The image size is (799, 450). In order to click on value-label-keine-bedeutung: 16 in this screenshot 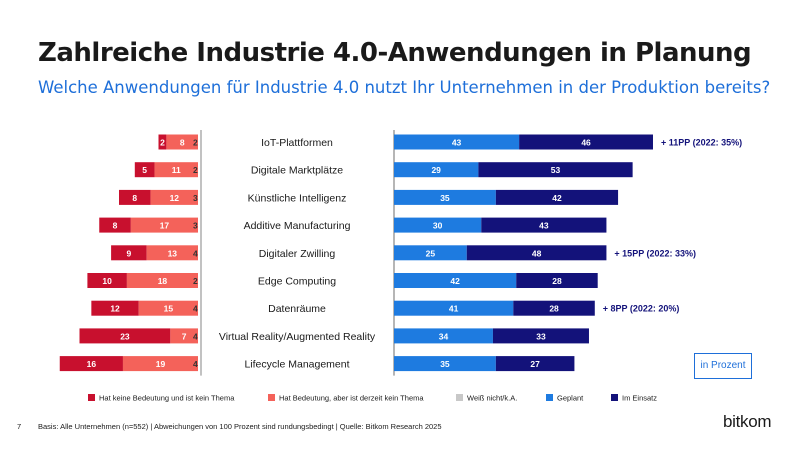, I will do `click(92, 364)`.